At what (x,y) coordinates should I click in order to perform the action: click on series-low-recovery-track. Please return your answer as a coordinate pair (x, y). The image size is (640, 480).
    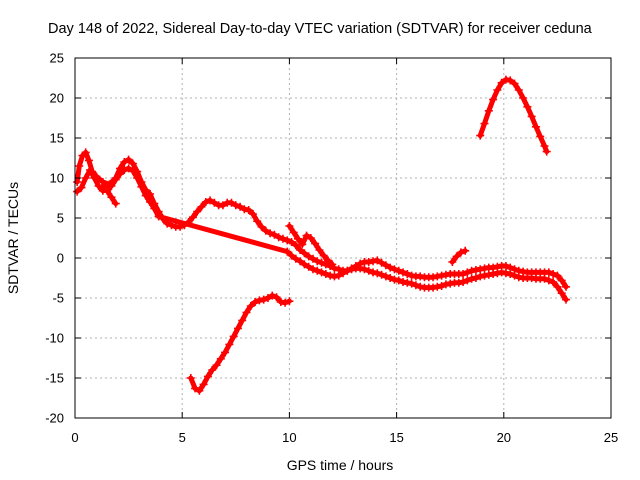
    Looking at the image, I should click on (240, 343).